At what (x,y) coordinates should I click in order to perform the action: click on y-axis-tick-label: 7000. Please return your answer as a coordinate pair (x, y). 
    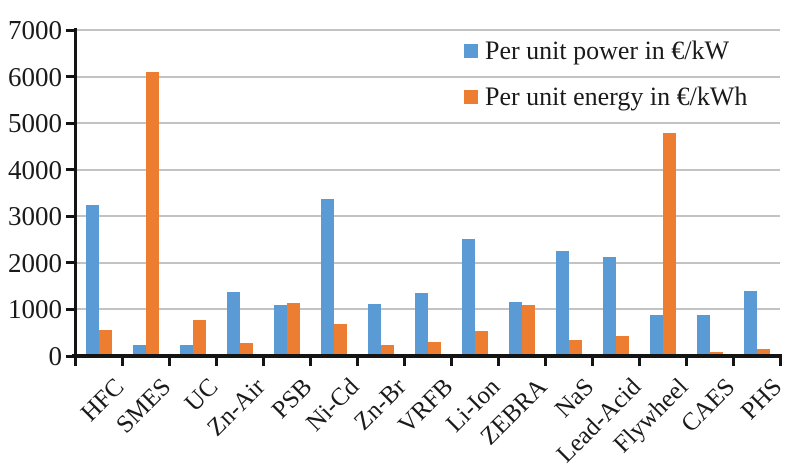
    Looking at the image, I should click on (35, 30).